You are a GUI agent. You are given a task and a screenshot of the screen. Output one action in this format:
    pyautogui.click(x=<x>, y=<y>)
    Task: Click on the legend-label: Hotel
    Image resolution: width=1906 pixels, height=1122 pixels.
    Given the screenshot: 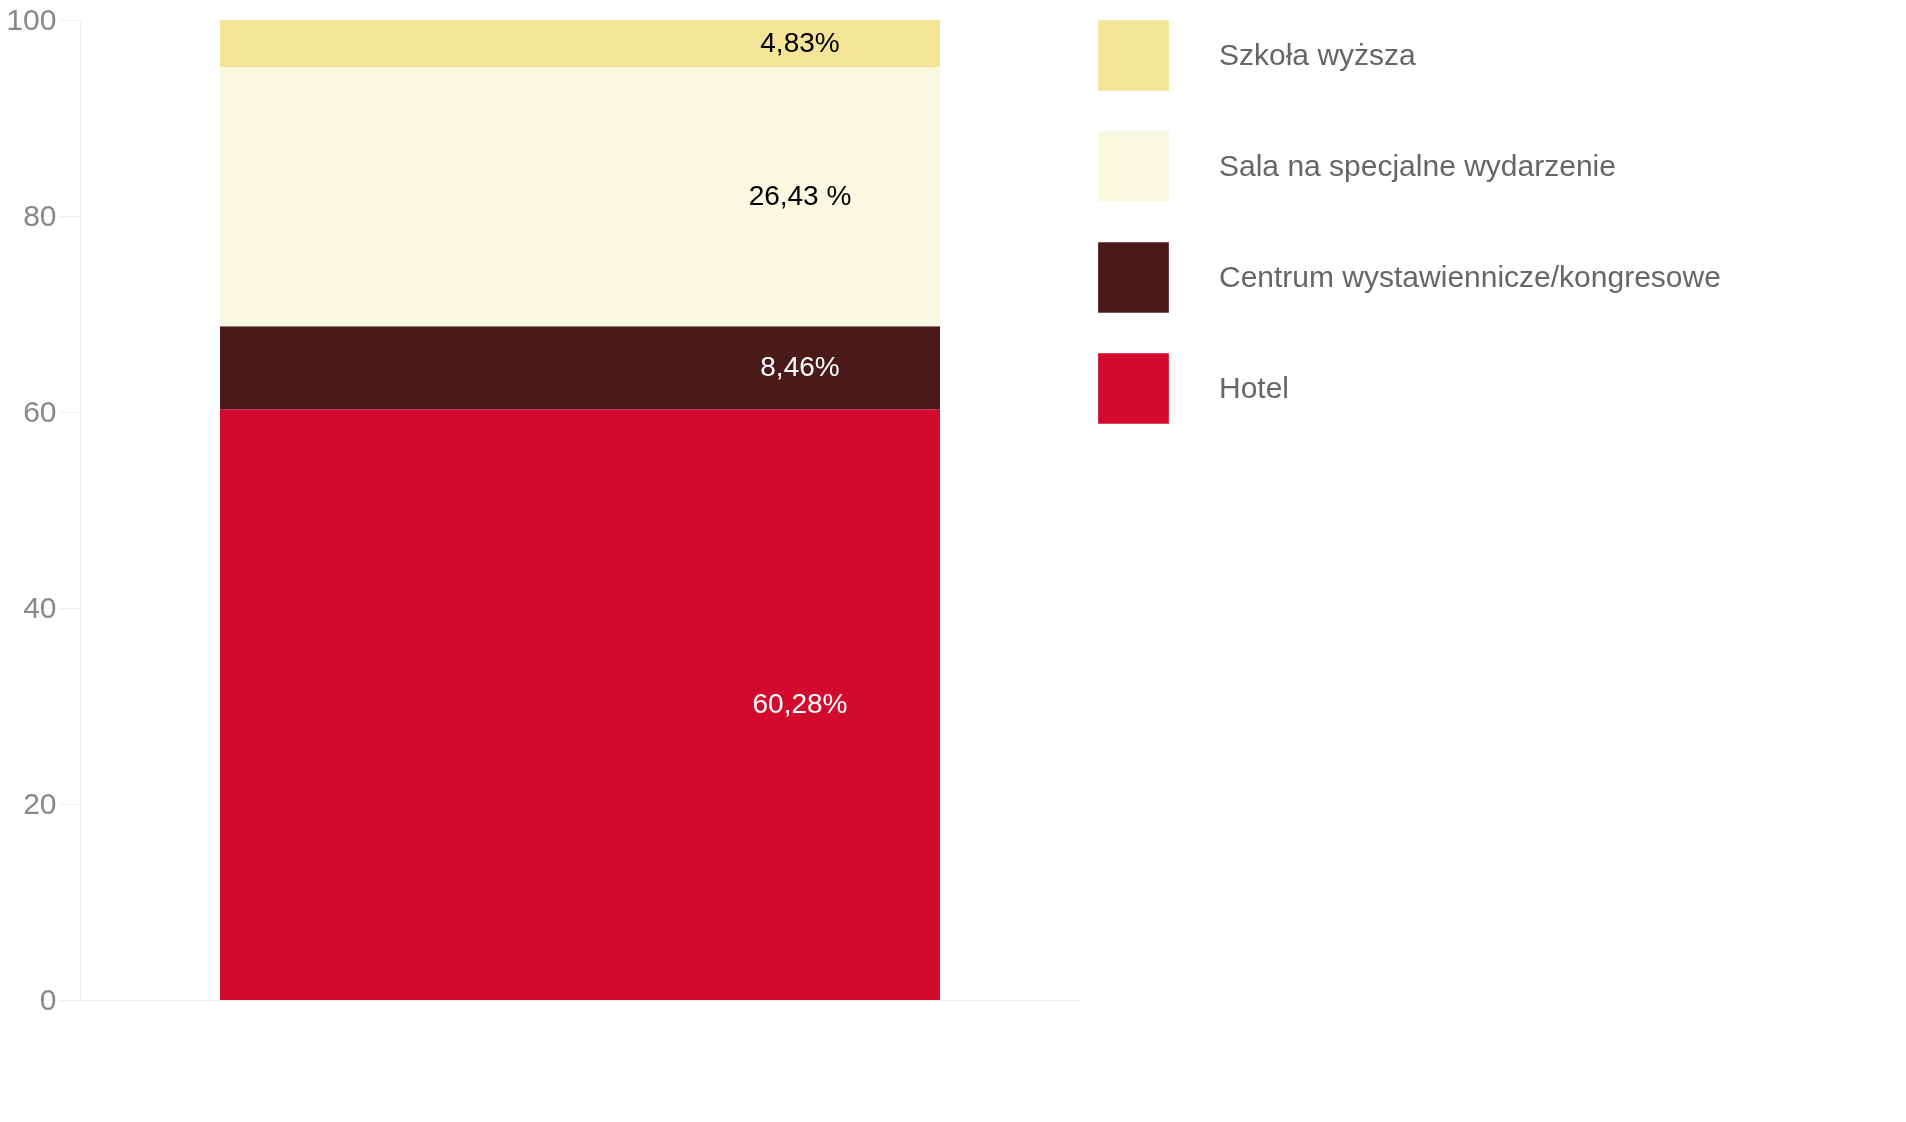 What is the action you would take?
    pyautogui.click(x=1254, y=387)
    